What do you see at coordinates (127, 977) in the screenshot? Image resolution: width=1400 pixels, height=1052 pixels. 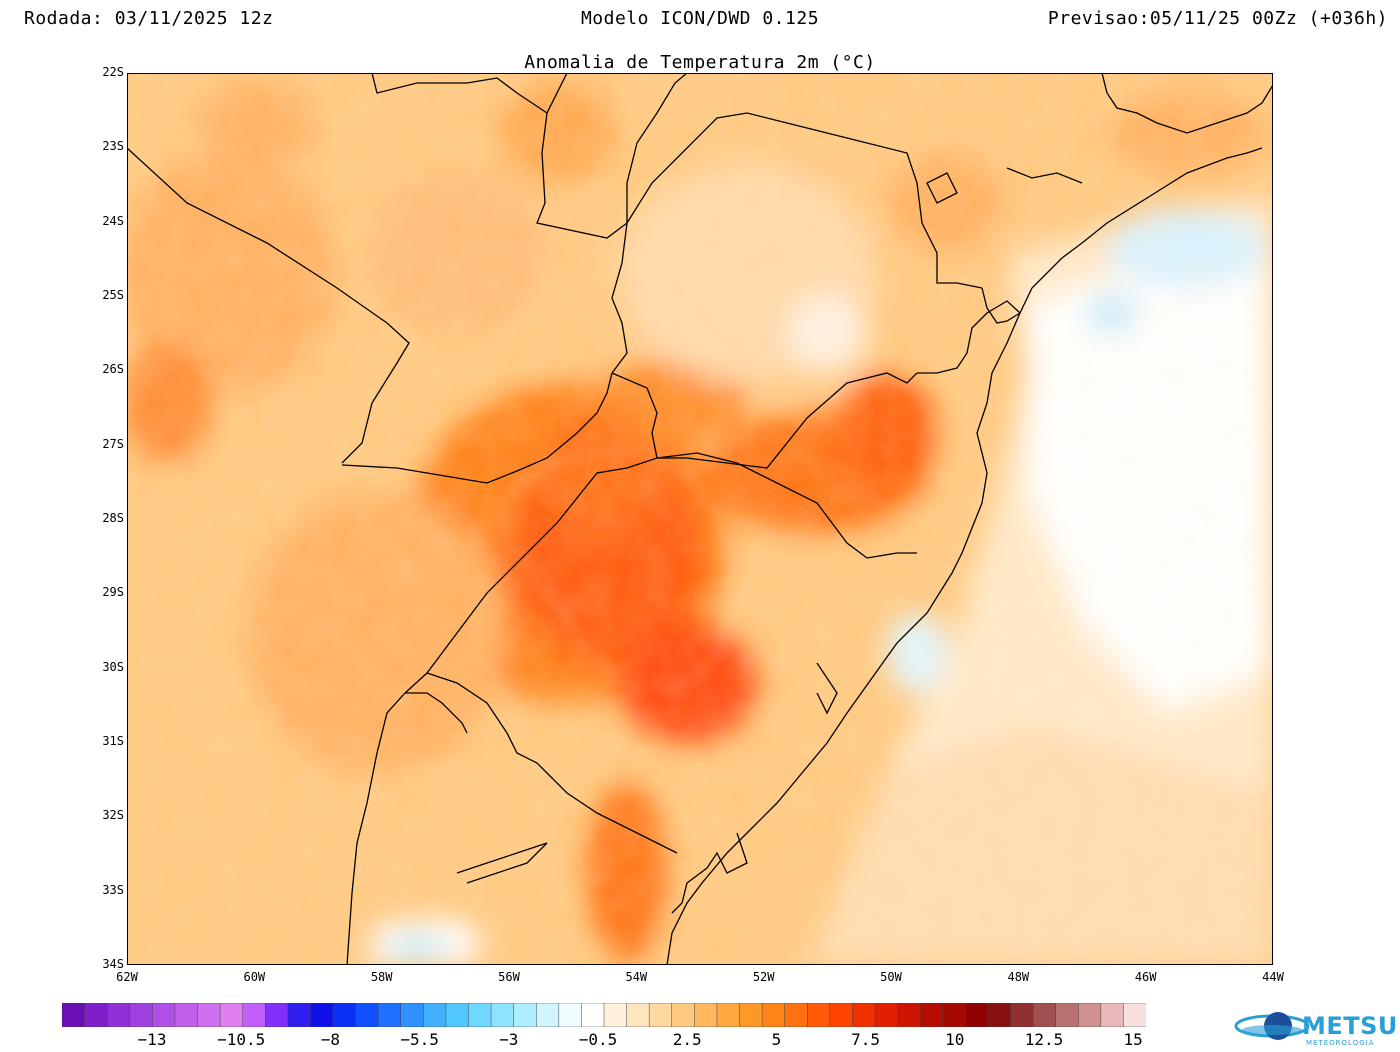 I see `lon-tick-label: 62W` at bounding box center [127, 977].